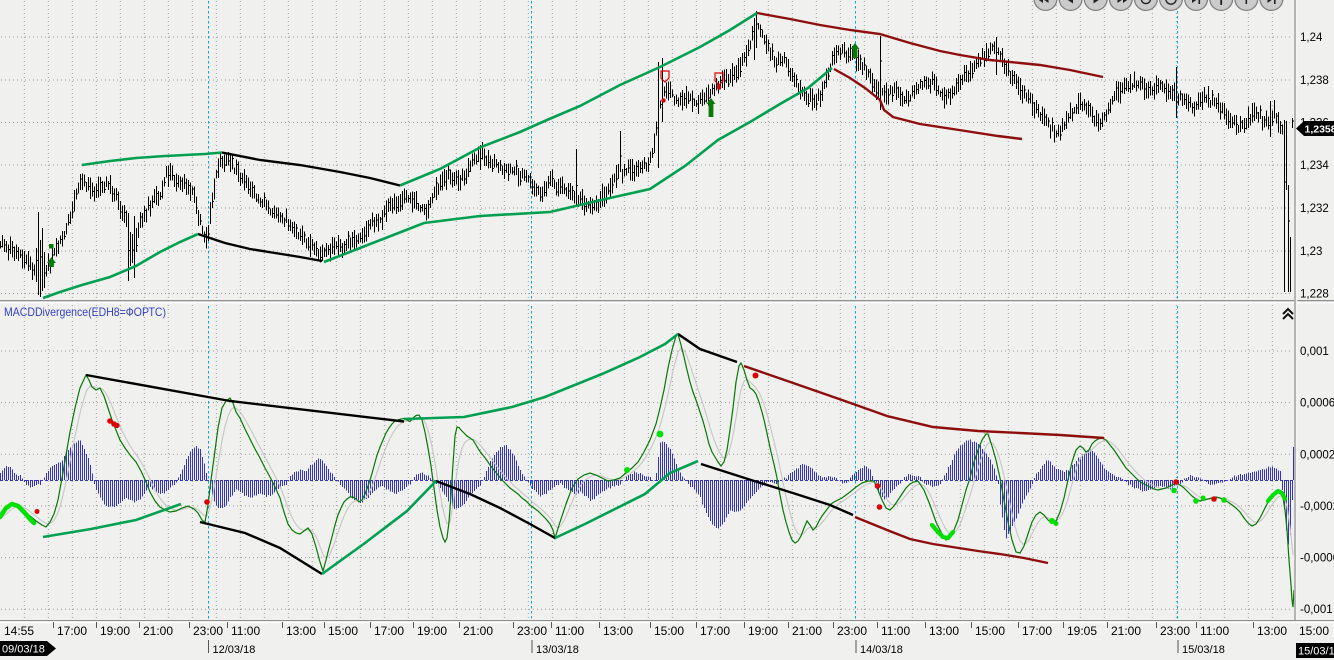  I want to click on svg-text: 19:05, so click(1082, 631).